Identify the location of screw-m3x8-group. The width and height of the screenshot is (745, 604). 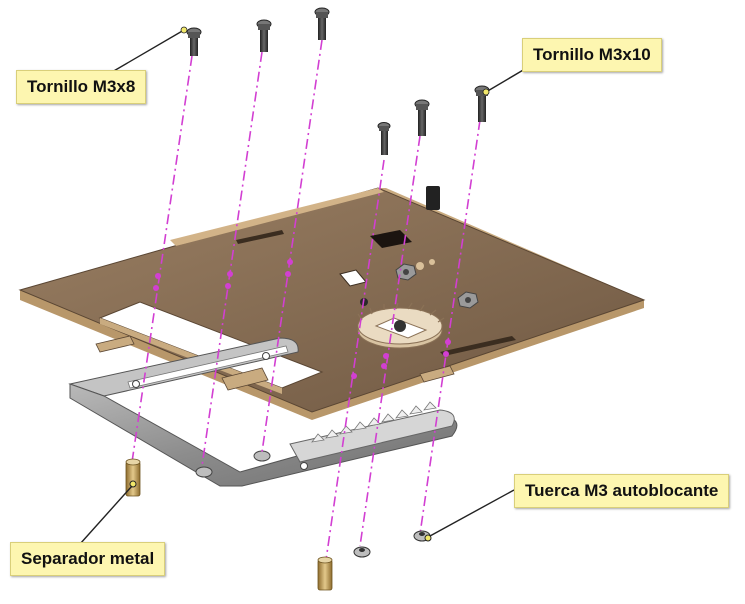
(258, 31).